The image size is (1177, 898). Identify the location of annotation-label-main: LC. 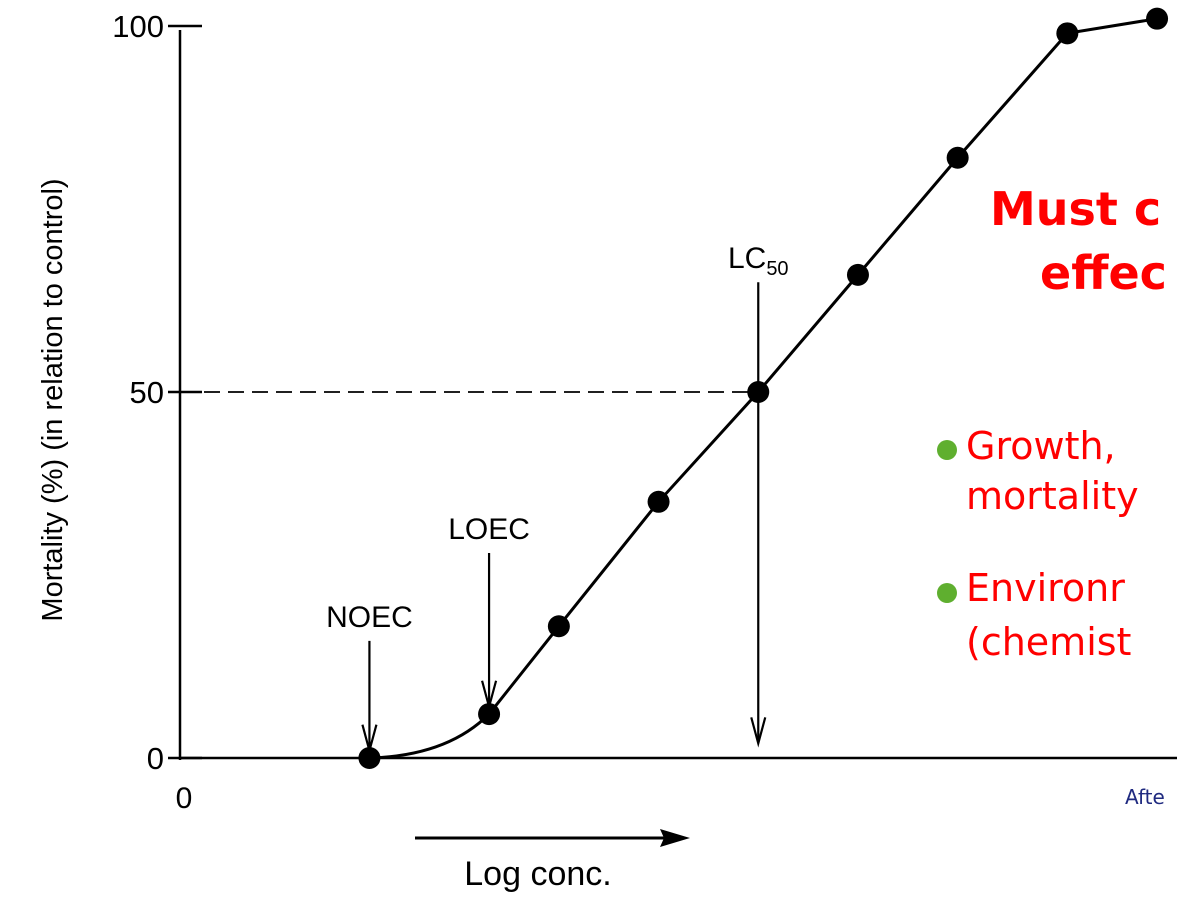
(747, 258).